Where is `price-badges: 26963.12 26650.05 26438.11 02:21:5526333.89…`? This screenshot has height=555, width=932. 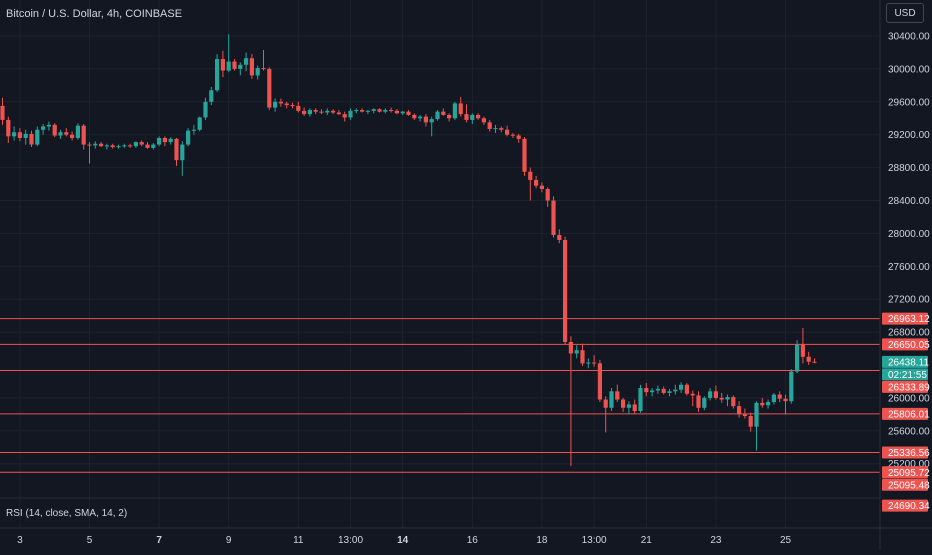 price-badges: 26963.12 26650.05 26438.11 02:21:5526333.89… is located at coordinates (906, 412).